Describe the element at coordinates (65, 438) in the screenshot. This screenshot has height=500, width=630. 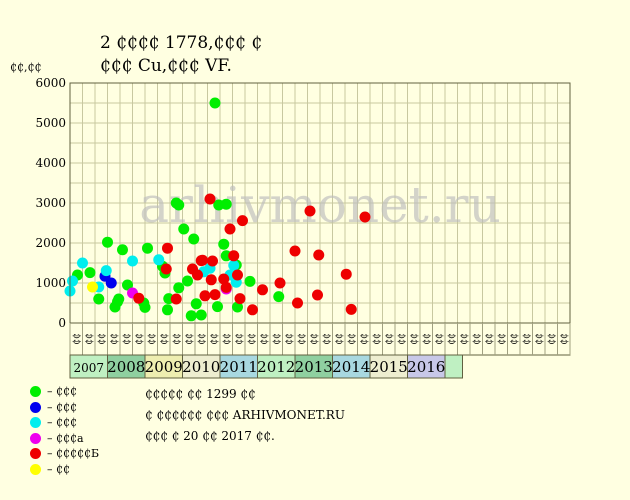
I see `legend-label: – ₵₵₵а` at that location.